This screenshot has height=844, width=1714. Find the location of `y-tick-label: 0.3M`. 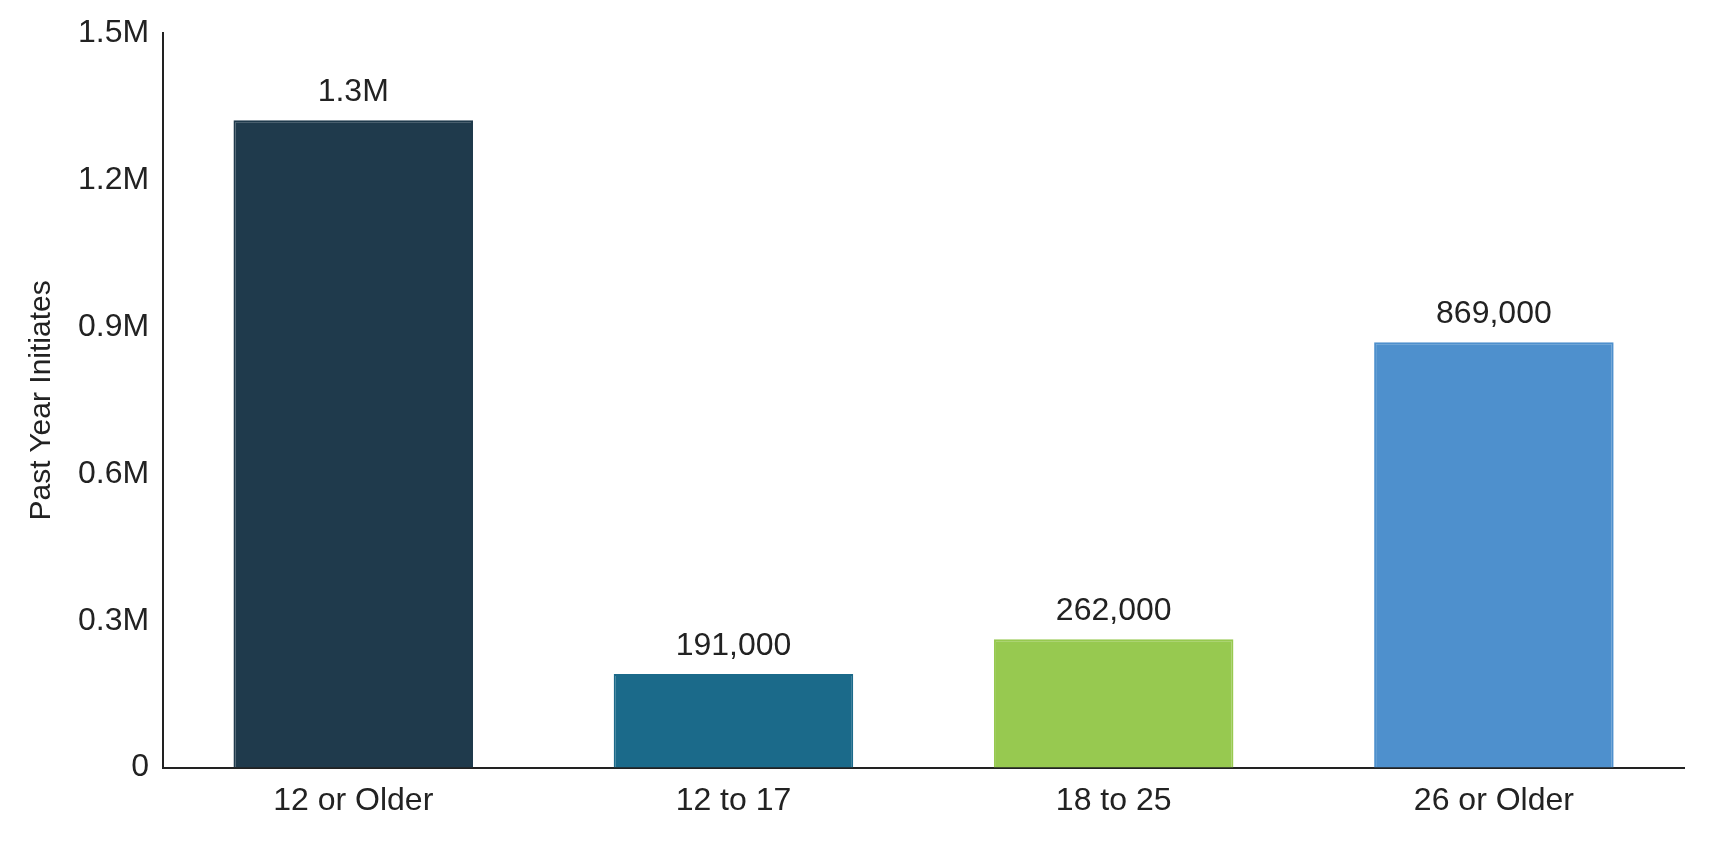

y-tick-label: 0.3M is located at coordinates (114, 618).